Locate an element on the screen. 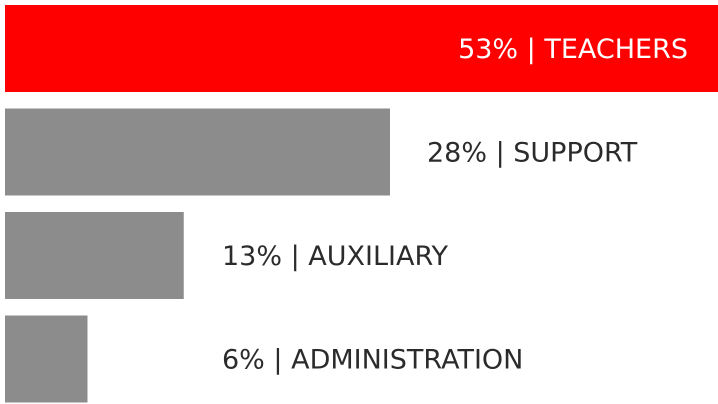 The width and height of the screenshot is (718, 404). bar-label: 28% | SUPPORT is located at coordinates (532, 153).